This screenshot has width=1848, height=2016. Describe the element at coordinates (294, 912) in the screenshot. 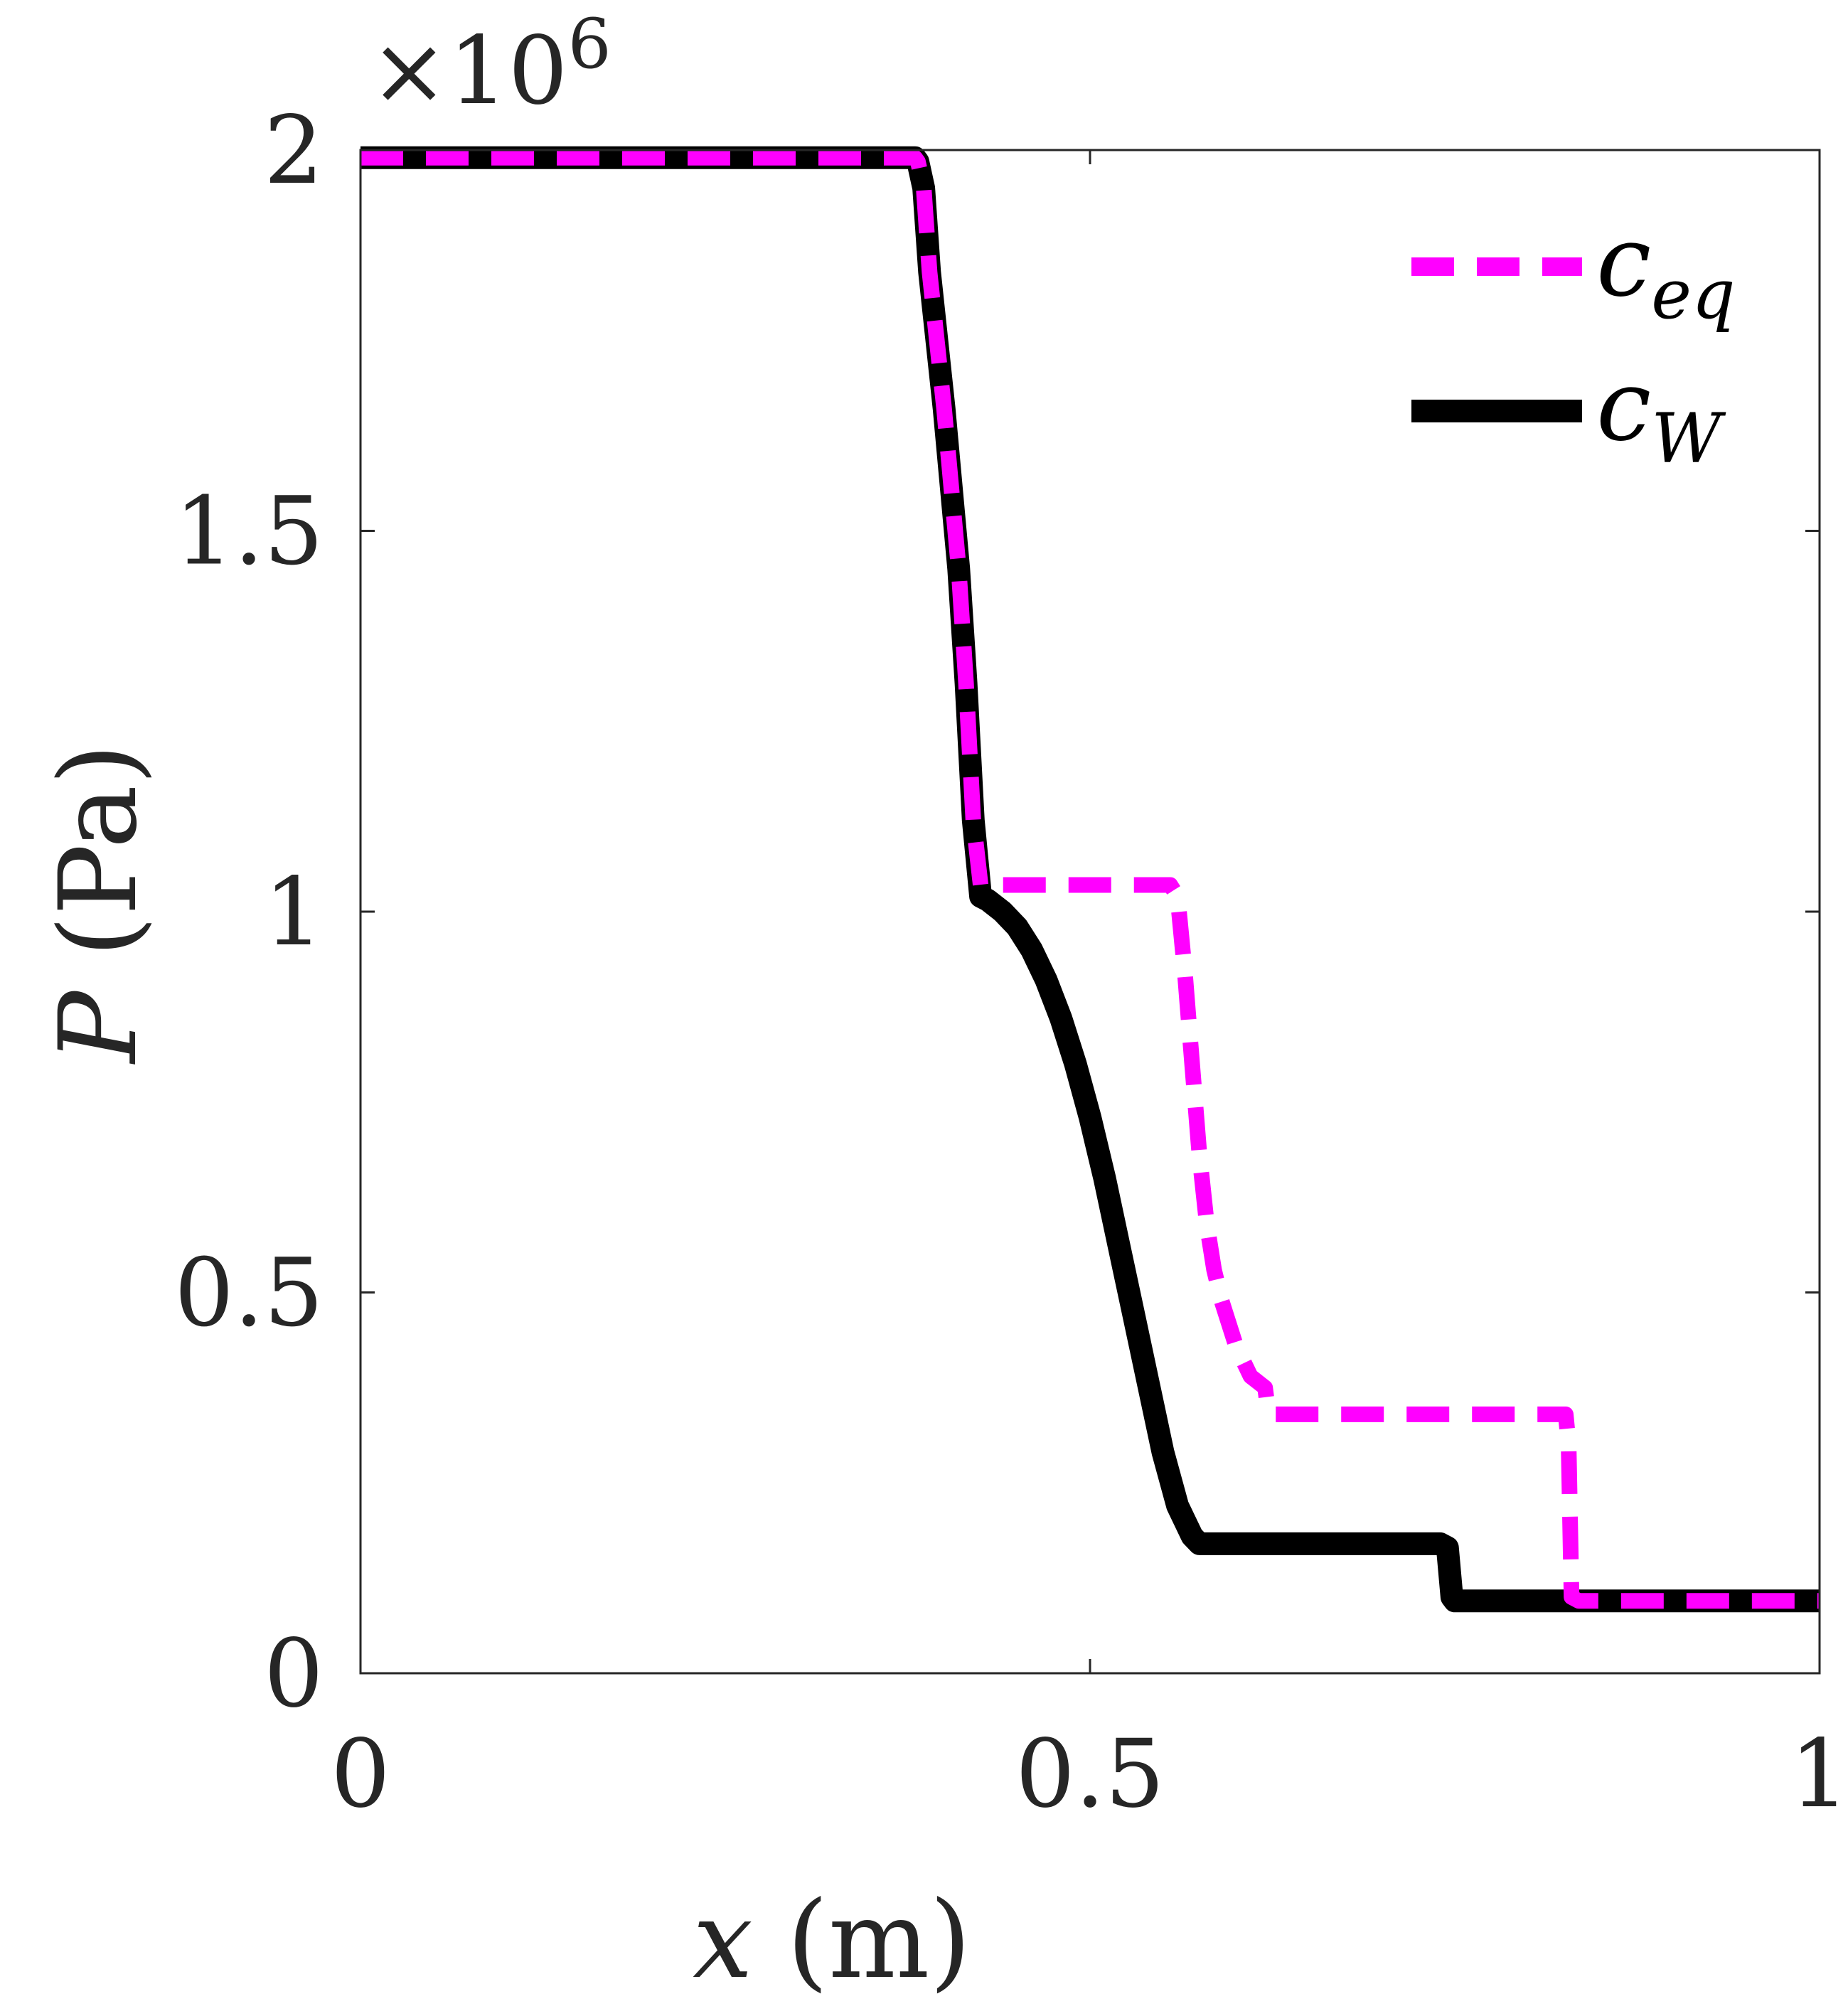

I see `y-tick-label: 1` at that location.